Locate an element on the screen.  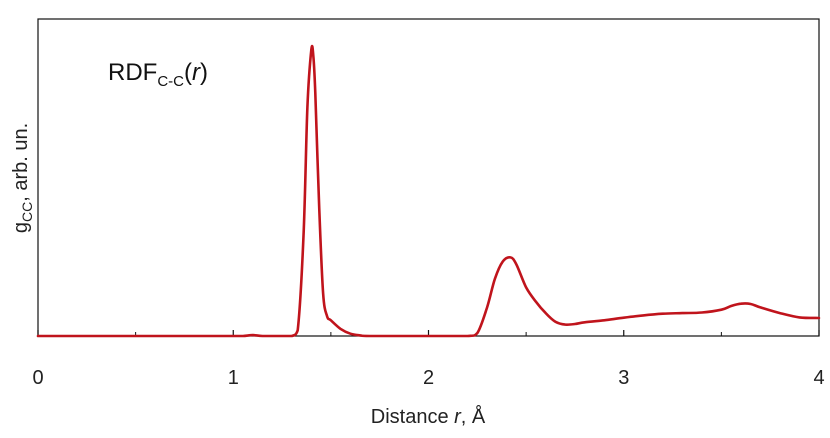
x-tick-label: 2 is located at coordinates (428, 378).